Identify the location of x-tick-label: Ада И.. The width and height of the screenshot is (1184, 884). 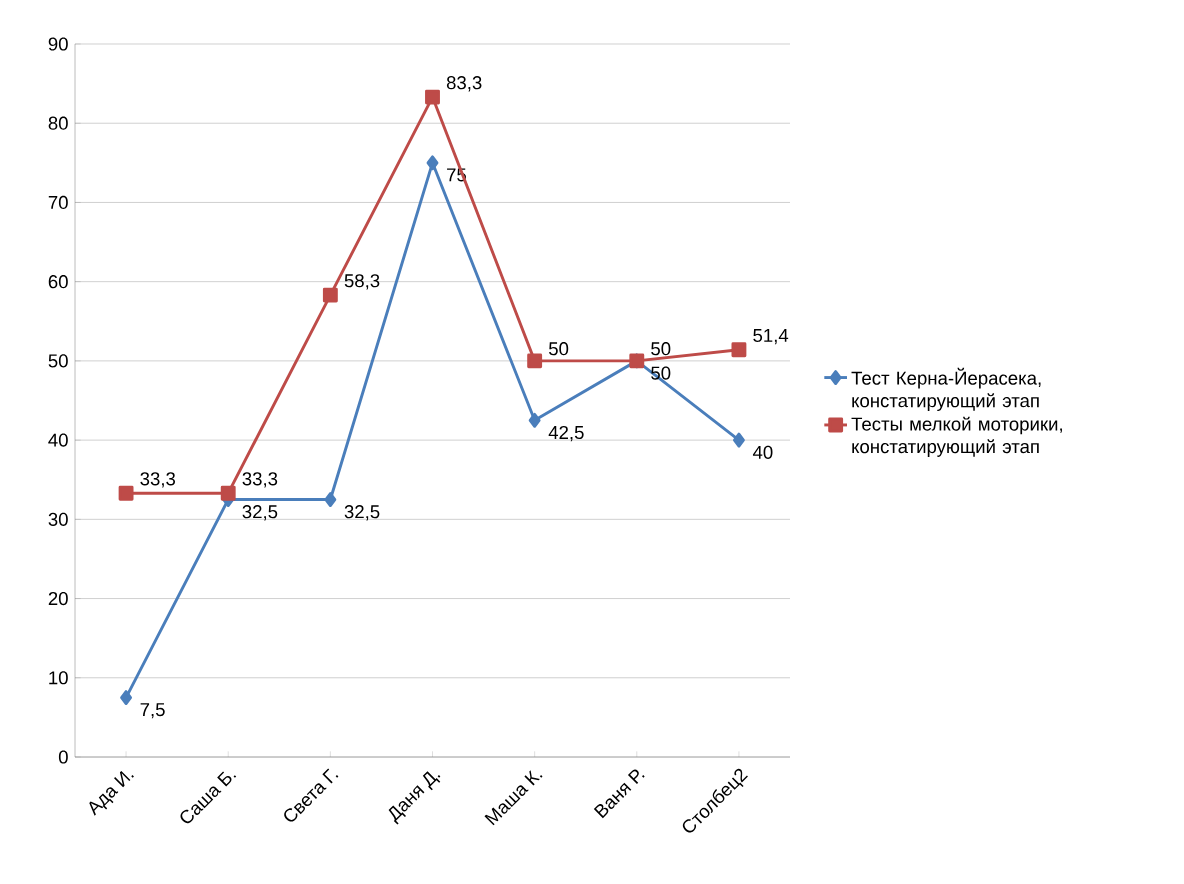
(111, 793).